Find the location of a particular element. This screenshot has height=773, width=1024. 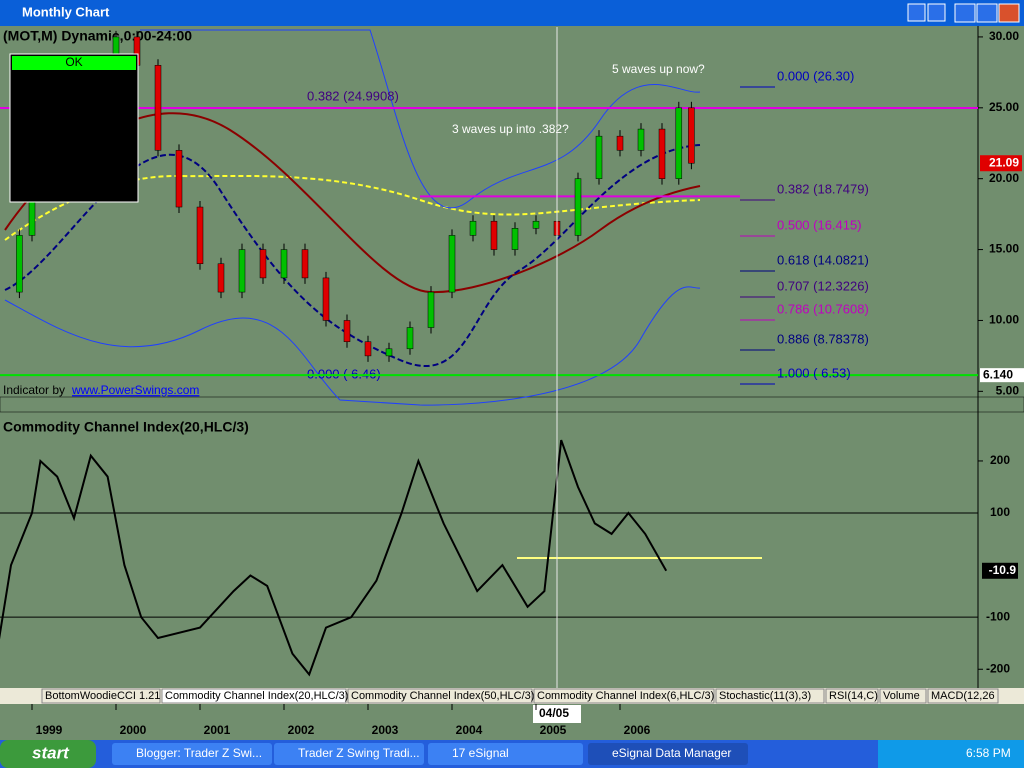

restore-button is located at coordinates (936, 12).